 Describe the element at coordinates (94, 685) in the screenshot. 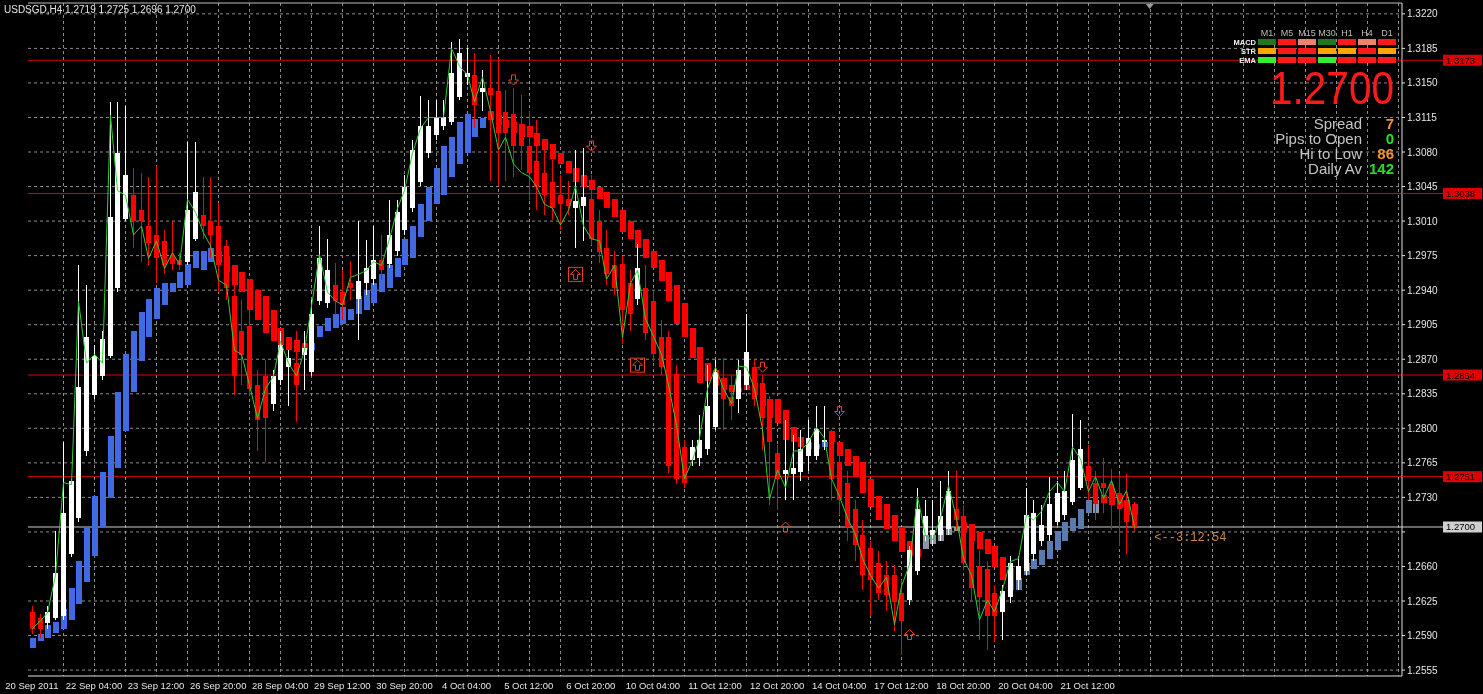

I see `x-tick-label: 22 Sep 04:00` at that location.